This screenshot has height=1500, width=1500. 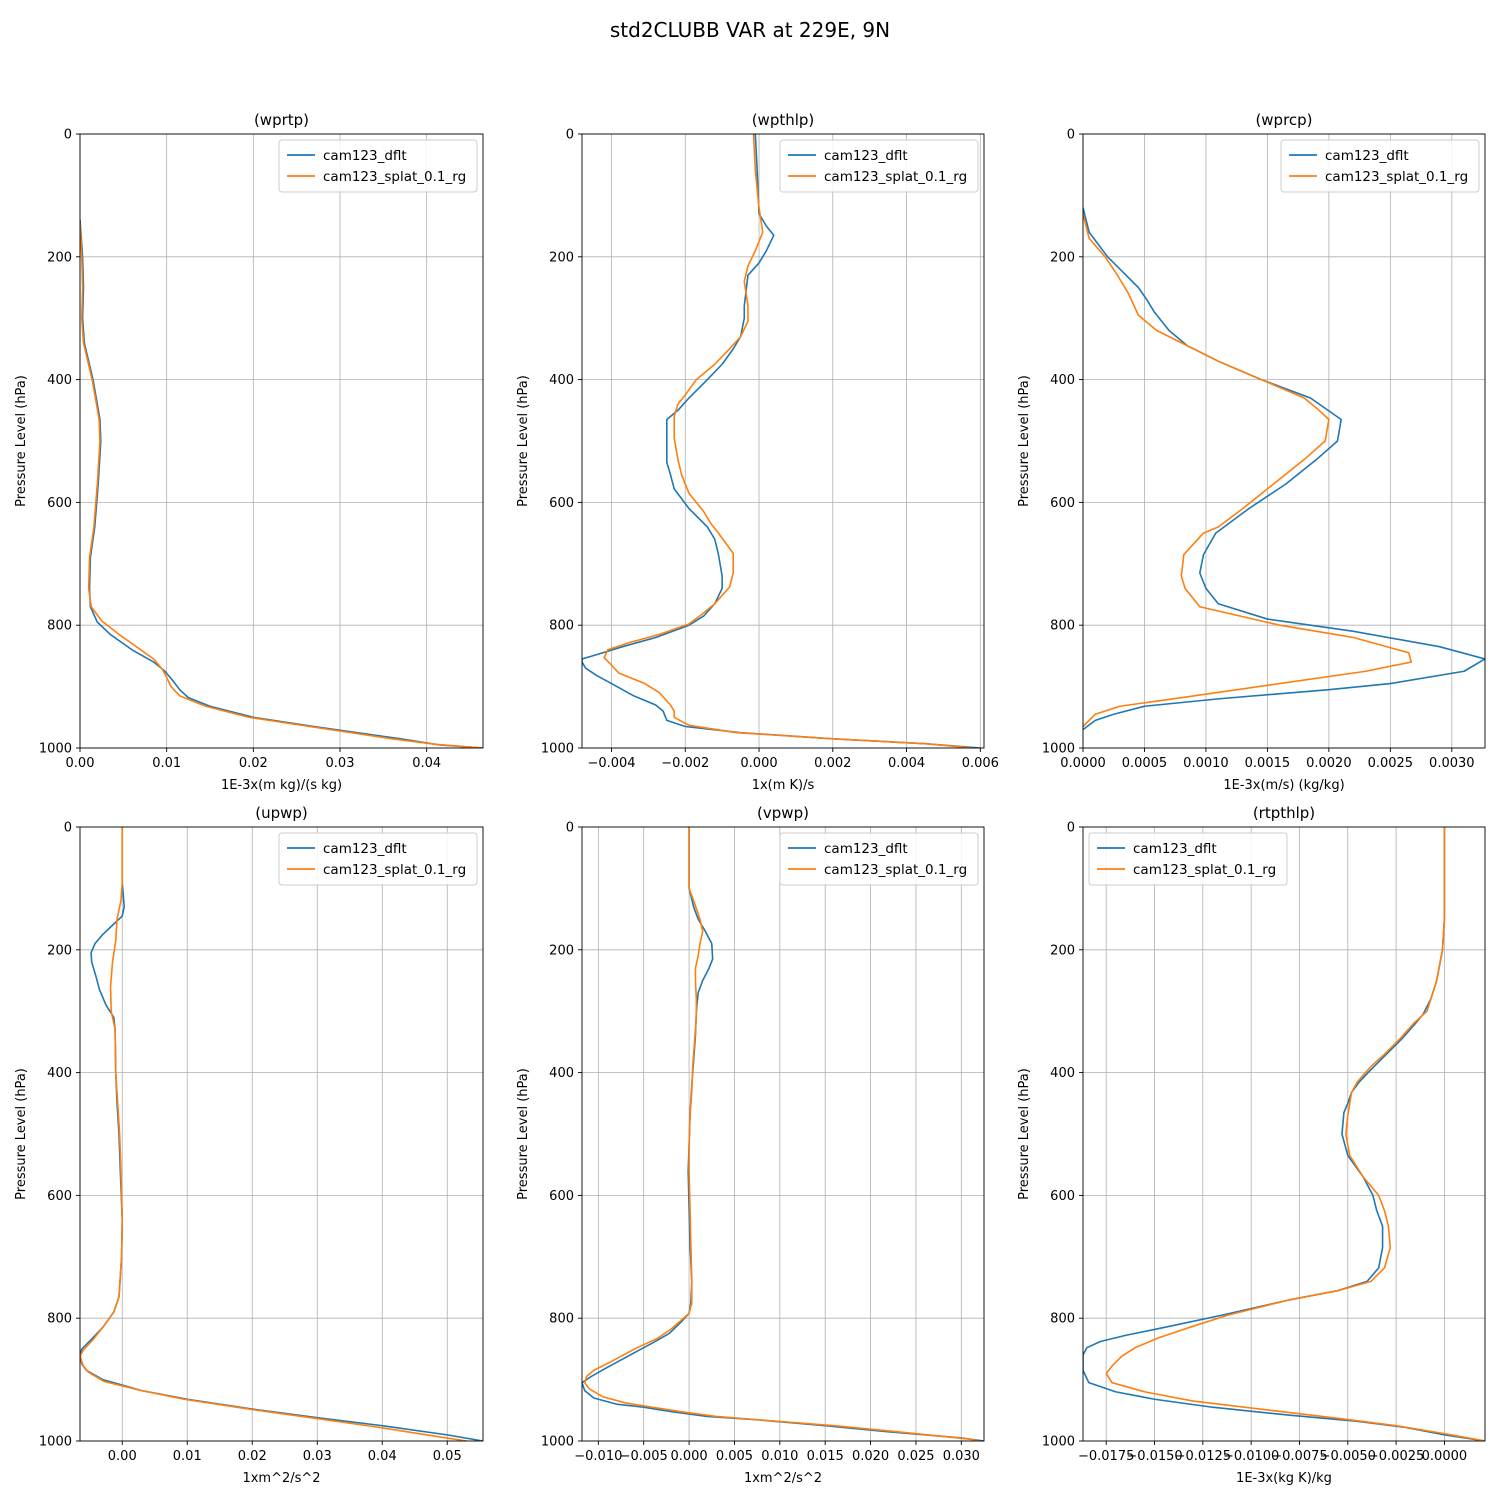 What do you see at coordinates (1145, 763) in the screenshot?
I see `x-tick-label: 0.0005` at bounding box center [1145, 763].